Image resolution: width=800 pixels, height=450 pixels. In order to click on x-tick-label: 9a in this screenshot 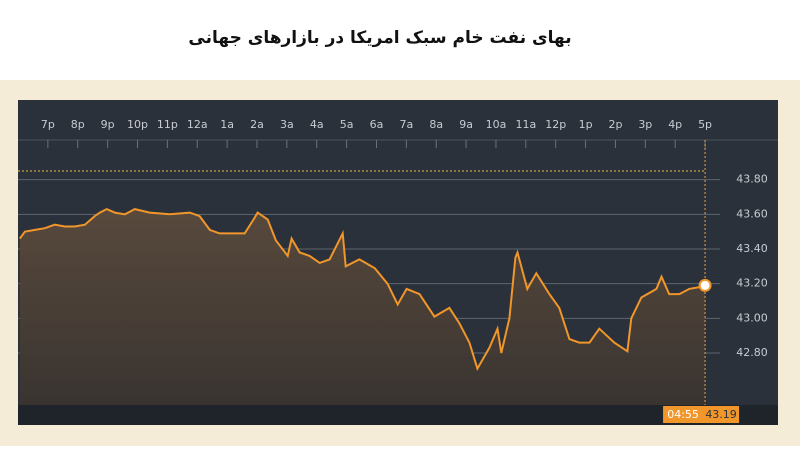, I will do `click(466, 124)`.